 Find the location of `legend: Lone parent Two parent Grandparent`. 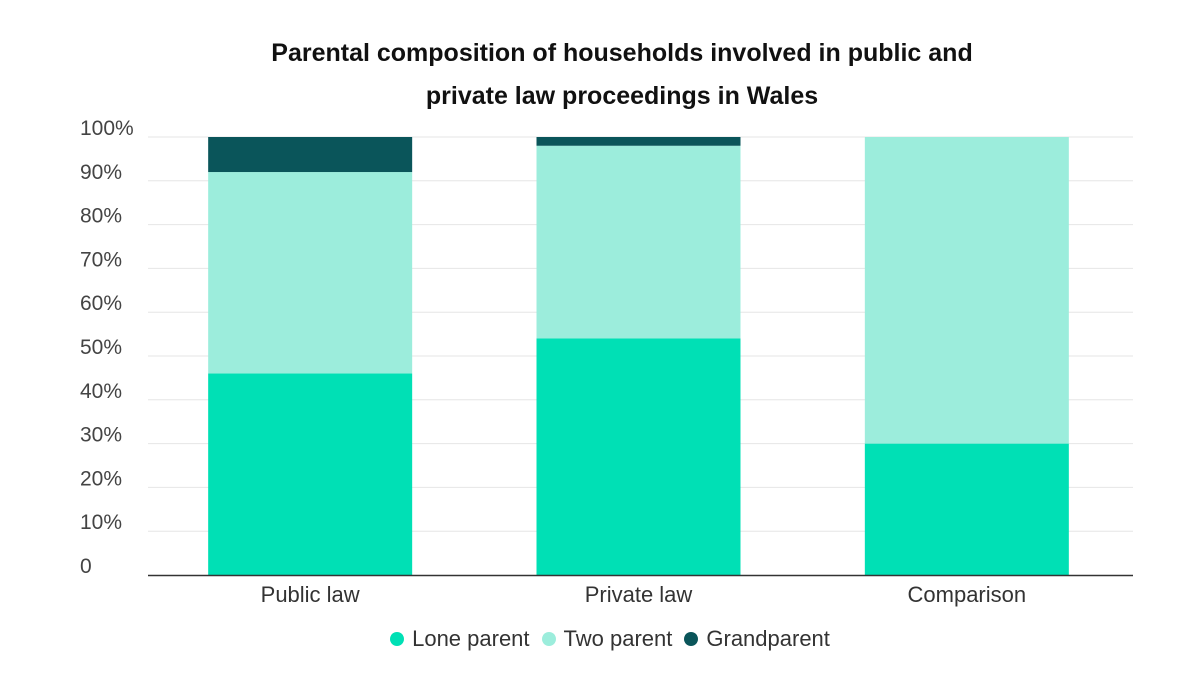

legend: Lone parent Two parent Grandparent is located at coordinates (602, 639).